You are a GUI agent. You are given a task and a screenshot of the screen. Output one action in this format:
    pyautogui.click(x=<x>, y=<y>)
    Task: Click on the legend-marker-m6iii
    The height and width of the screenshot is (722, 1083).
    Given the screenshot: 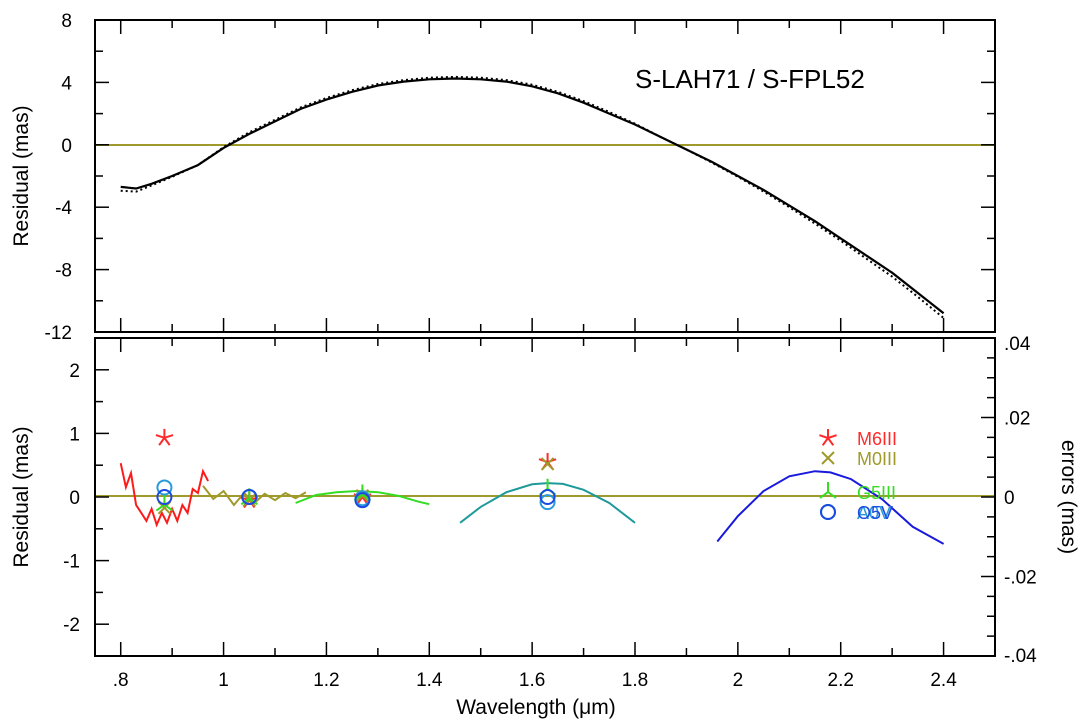 What is the action you would take?
    pyautogui.click(x=827, y=437)
    